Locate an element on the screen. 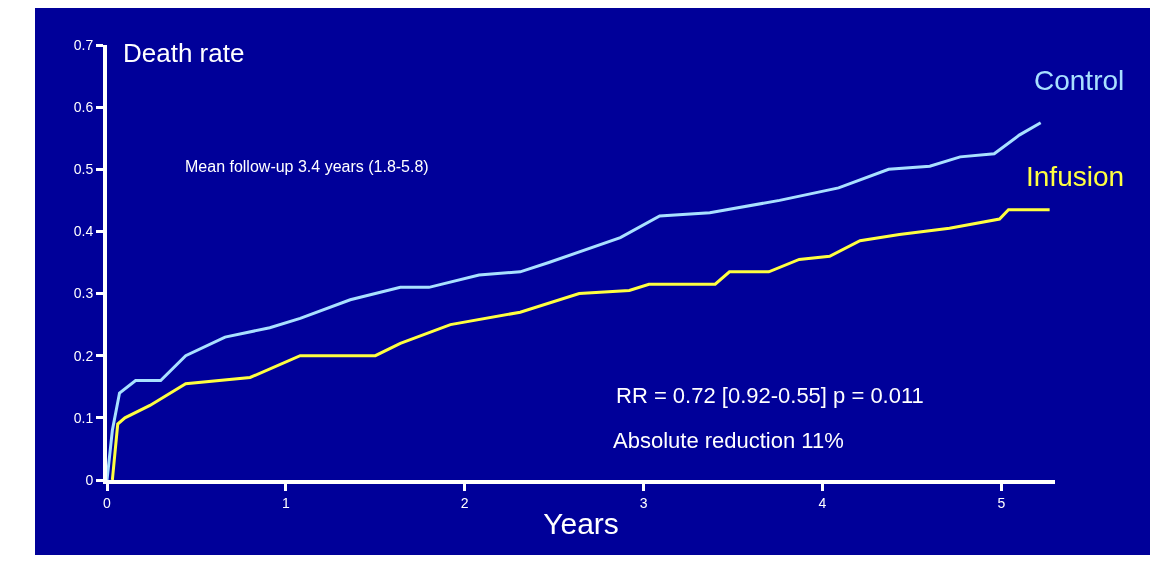 This screenshot has width=1161, height=563. annotation: Absolute reduction 11% is located at coordinates (728, 440).